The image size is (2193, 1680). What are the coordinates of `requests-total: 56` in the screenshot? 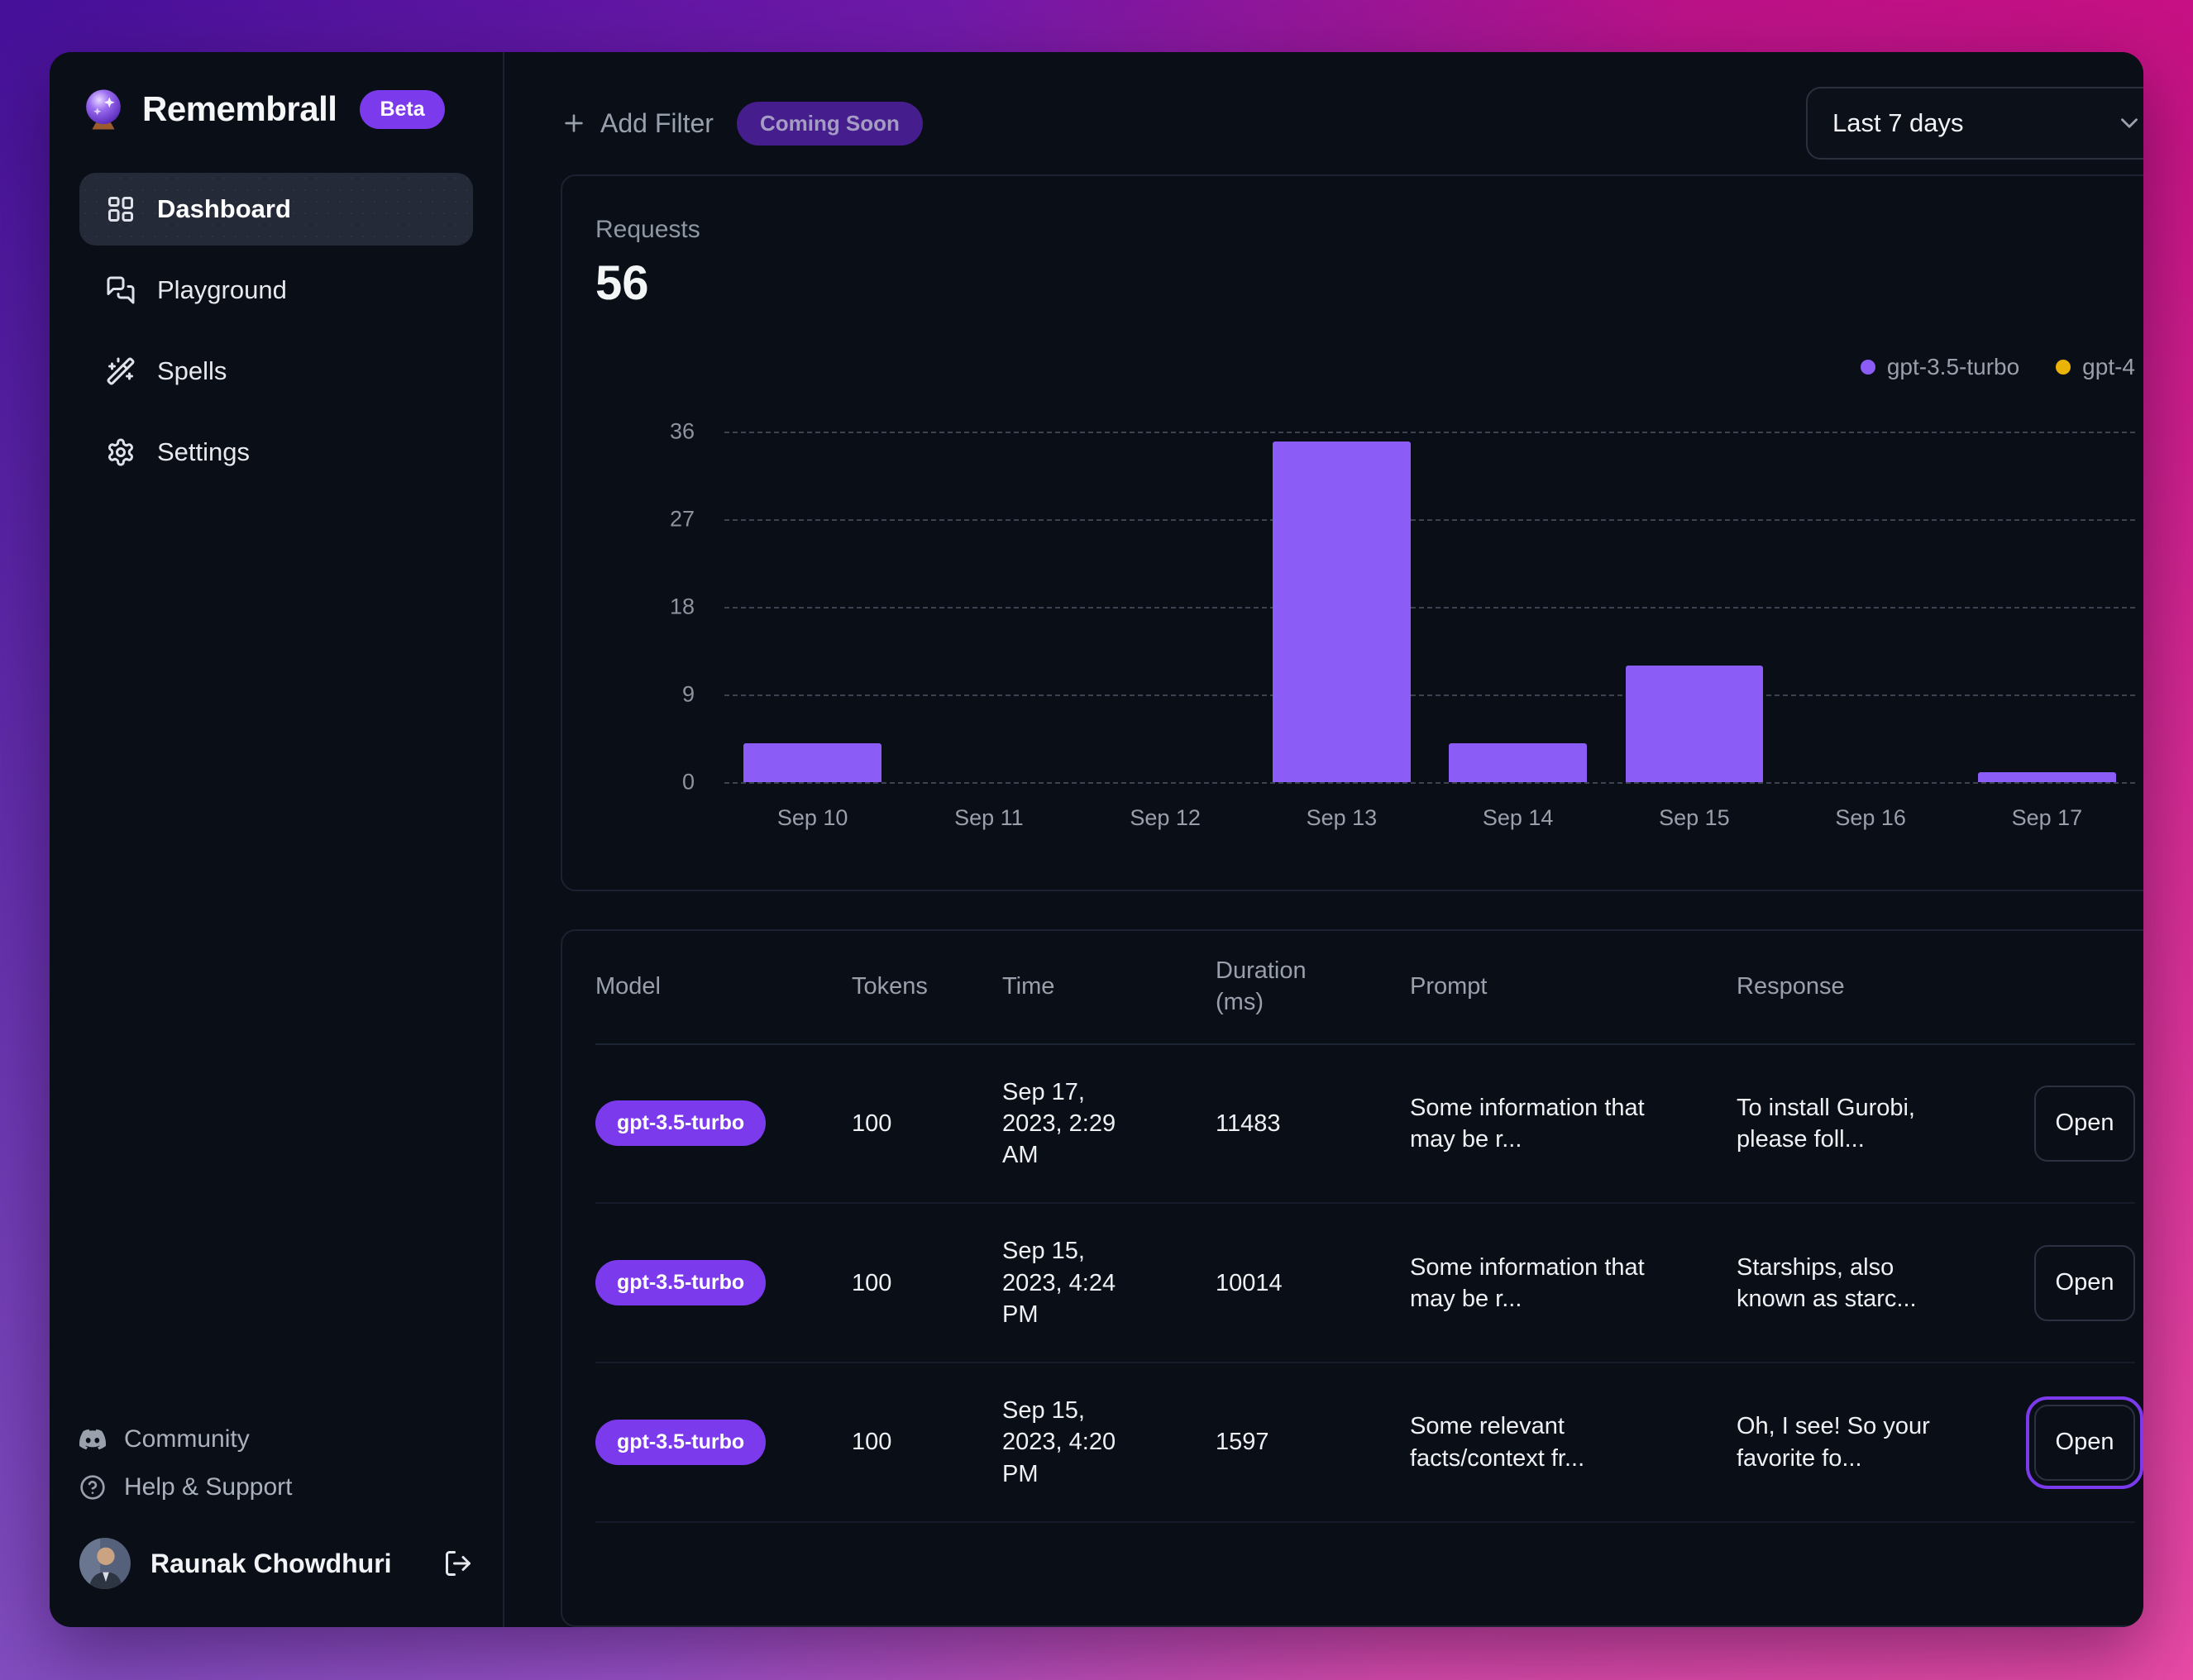 It's located at (622, 283).